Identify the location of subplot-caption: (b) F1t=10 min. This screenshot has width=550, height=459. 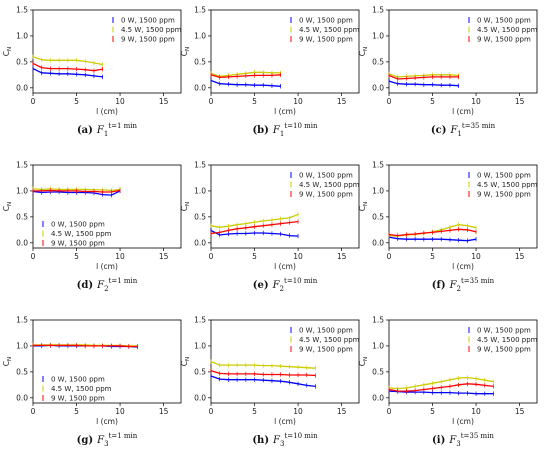
(285, 130).